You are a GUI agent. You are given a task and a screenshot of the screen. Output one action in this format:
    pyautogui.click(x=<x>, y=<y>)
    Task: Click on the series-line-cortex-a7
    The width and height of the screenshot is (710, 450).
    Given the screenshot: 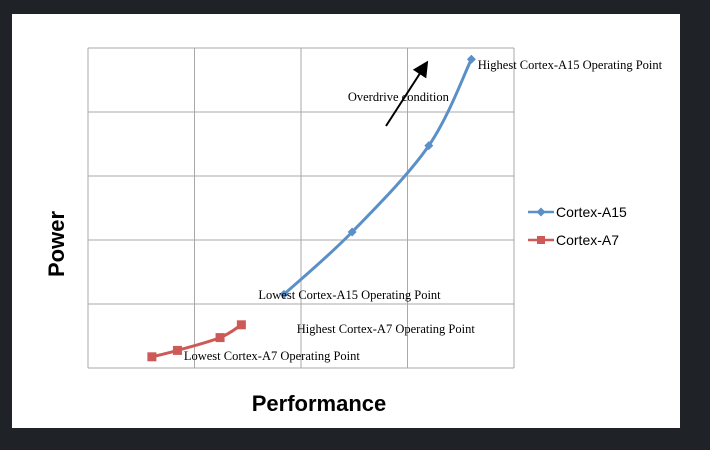 What is the action you would take?
    pyautogui.click(x=197, y=341)
    